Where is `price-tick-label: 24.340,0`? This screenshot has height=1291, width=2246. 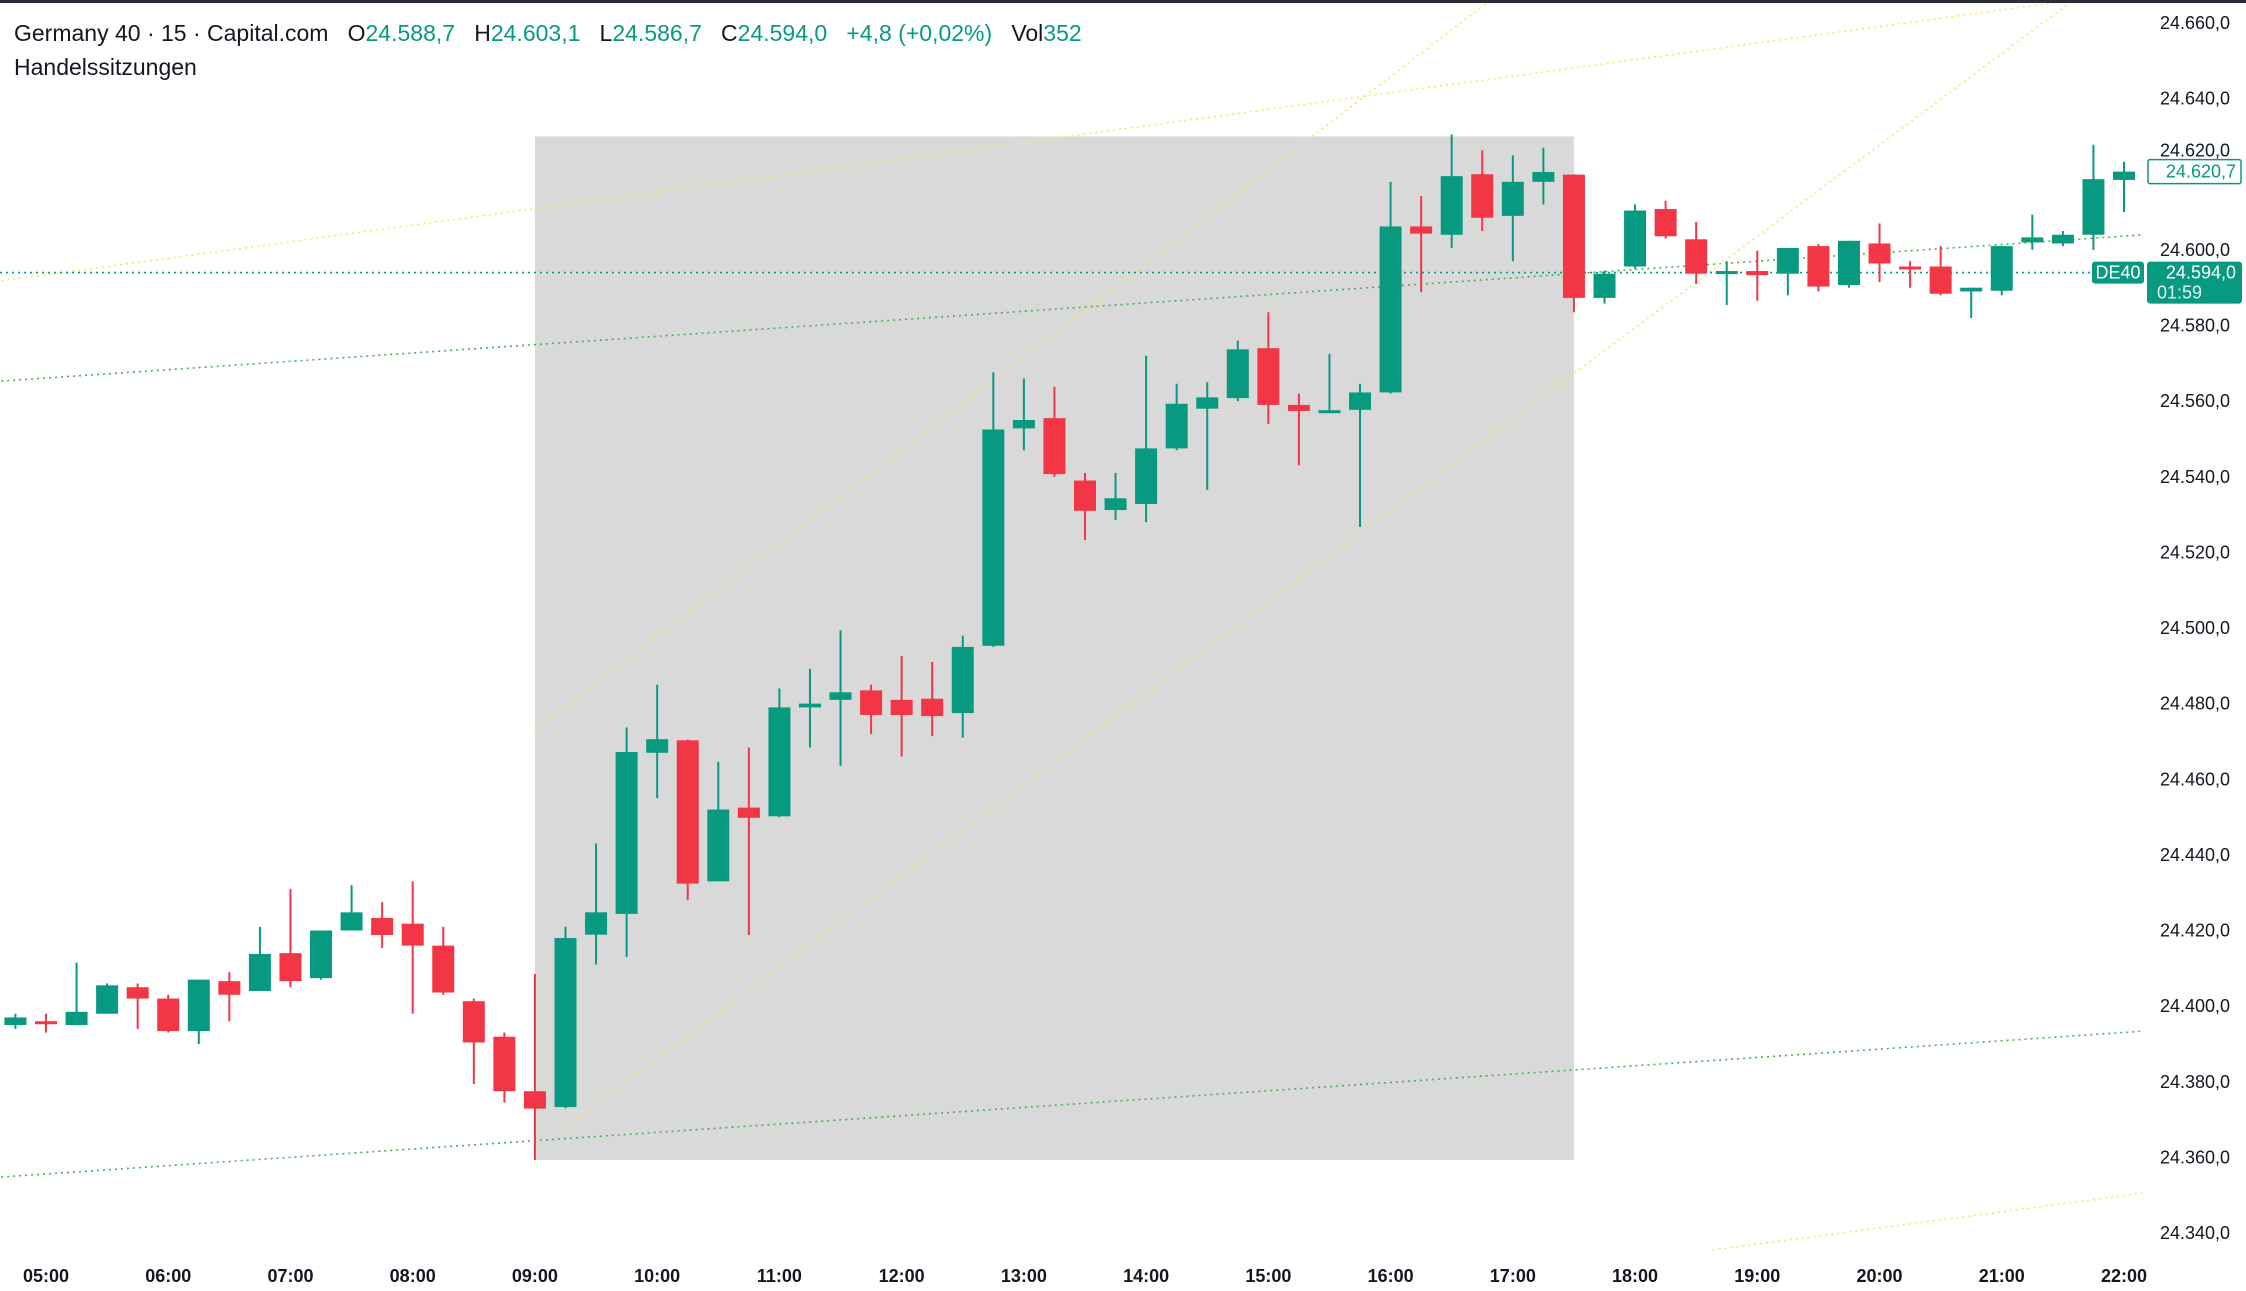 price-tick-label: 24.340,0 is located at coordinates (2195, 1233).